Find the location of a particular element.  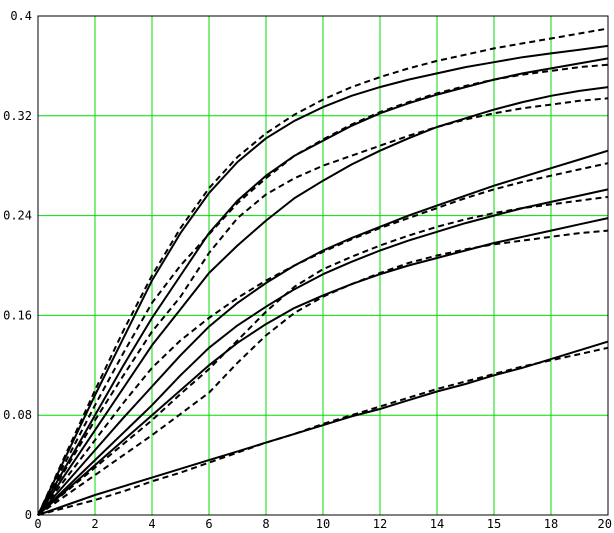

x-tick-label: 20 is located at coordinates (605, 524).